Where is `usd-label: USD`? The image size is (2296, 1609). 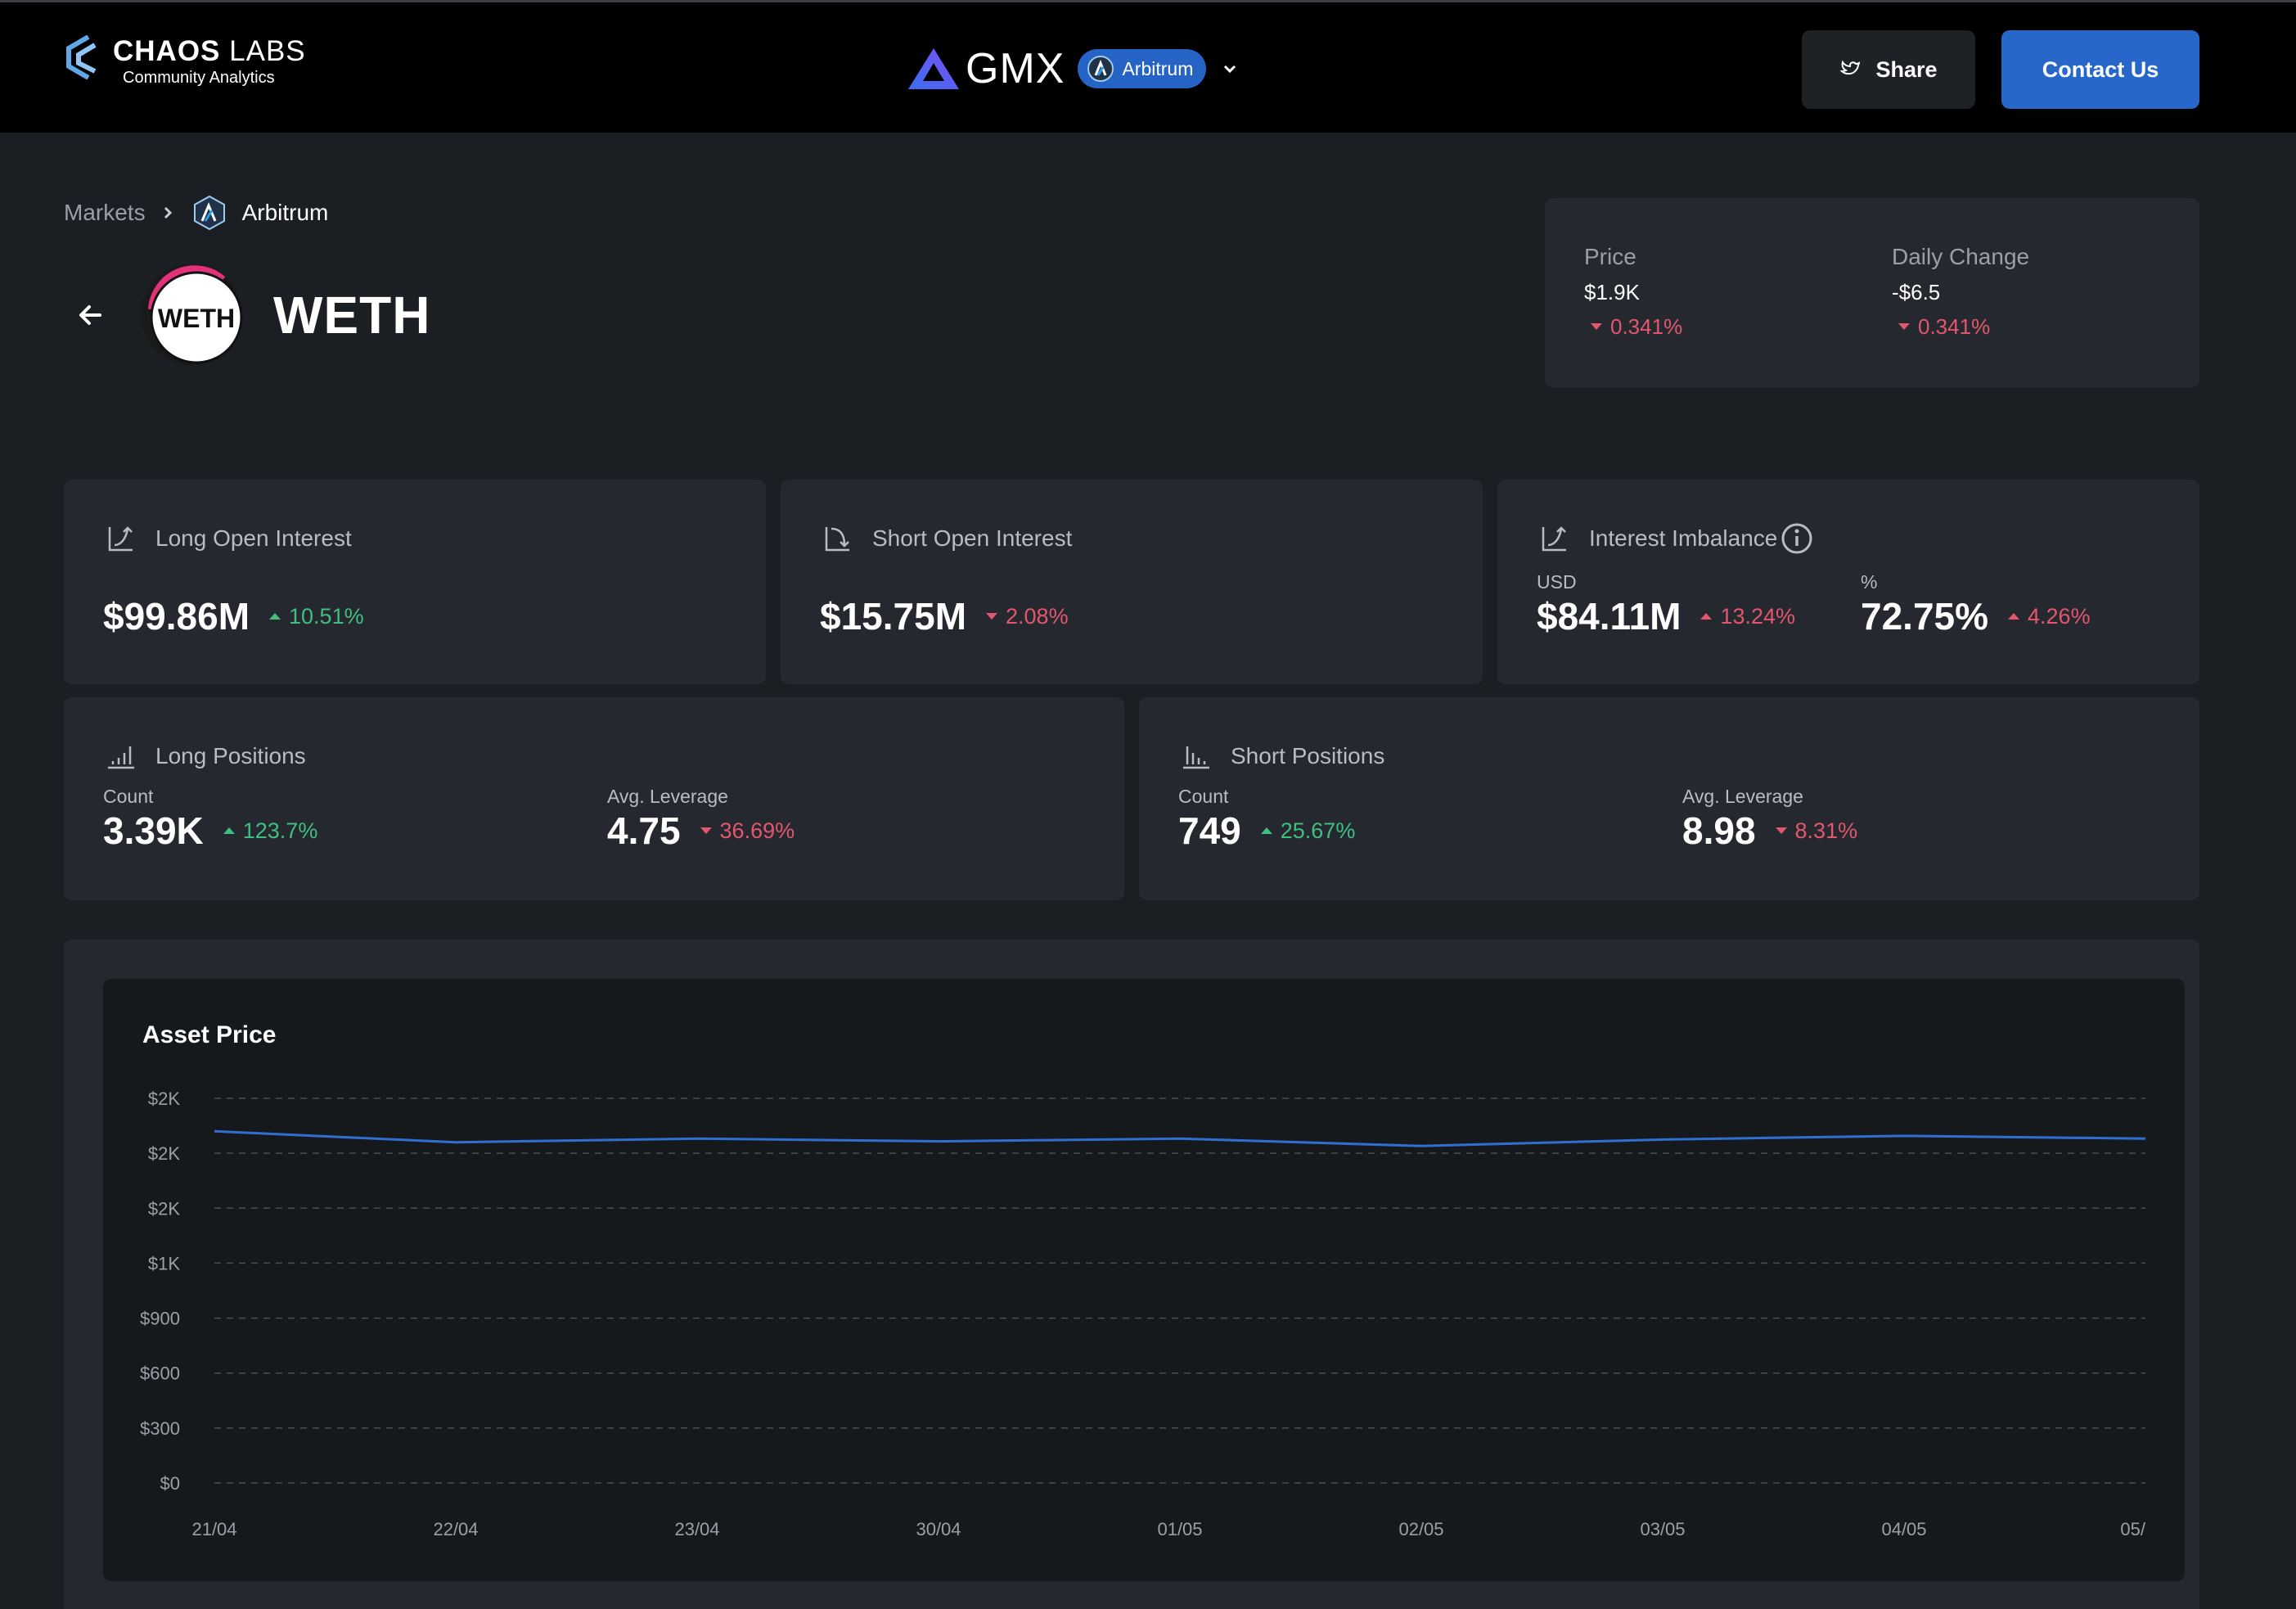
usd-label: USD is located at coordinates (1557, 582).